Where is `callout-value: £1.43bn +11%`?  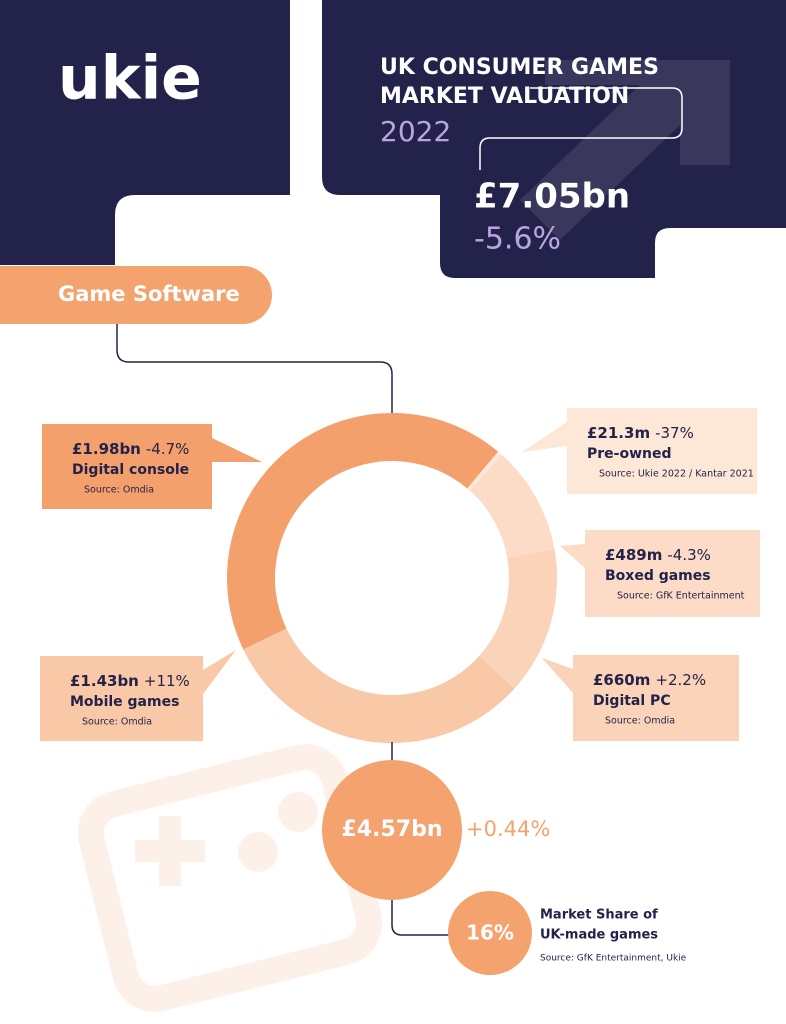
callout-value: £1.43bn +11% is located at coordinates (130, 681).